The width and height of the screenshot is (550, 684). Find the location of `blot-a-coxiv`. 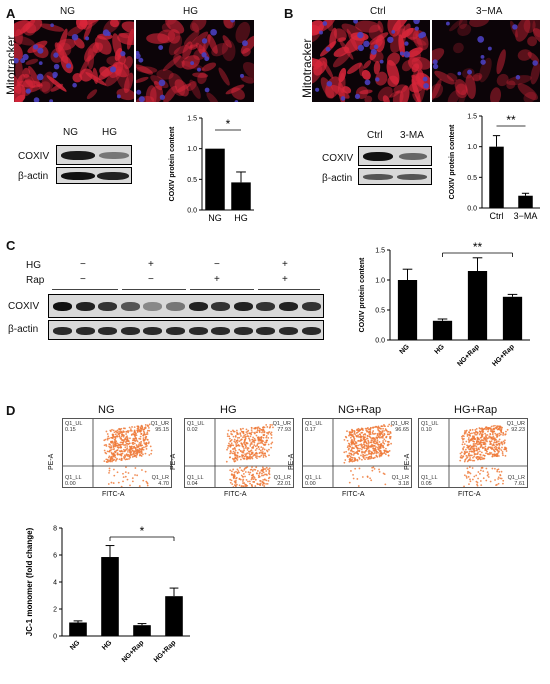

blot-a-coxiv is located at coordinates (94, 155).